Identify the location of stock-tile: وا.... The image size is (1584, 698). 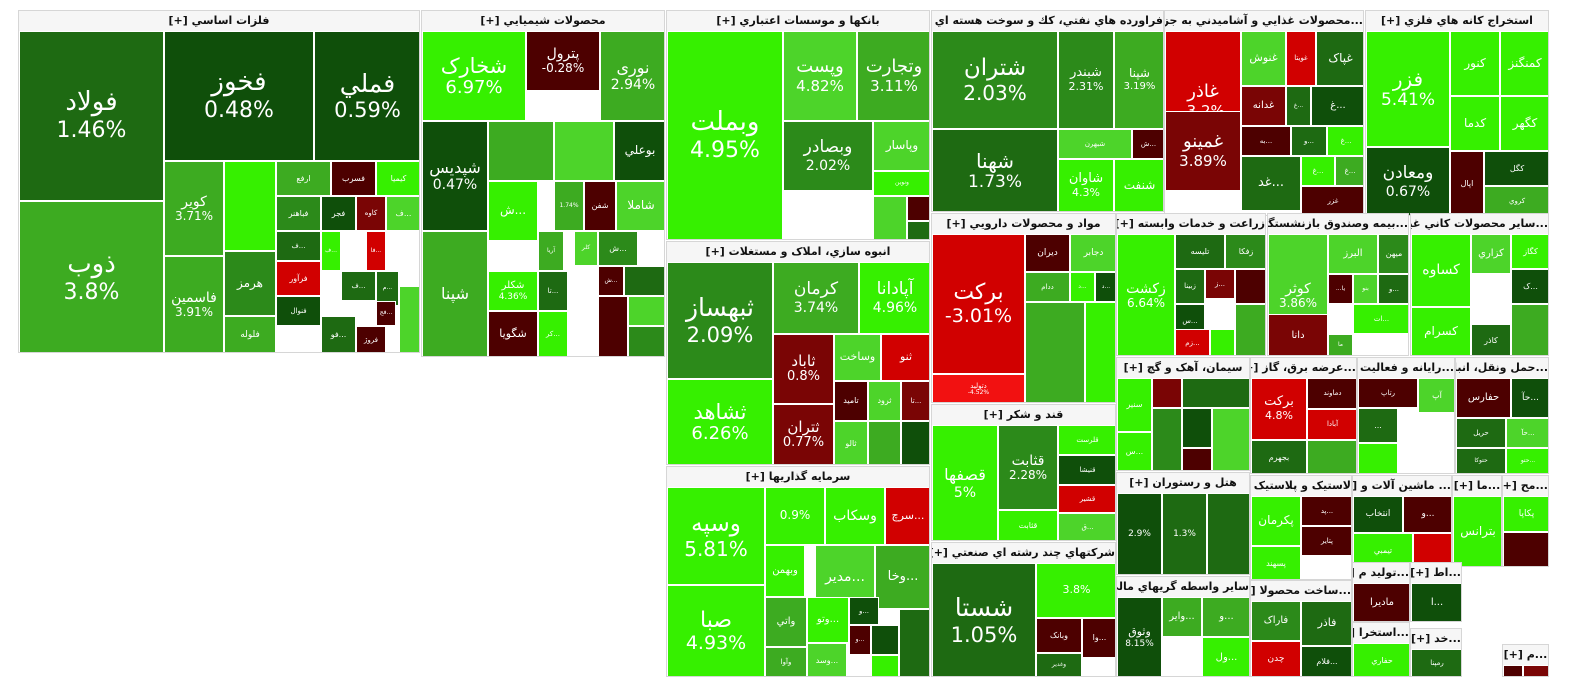
(1098, 638).